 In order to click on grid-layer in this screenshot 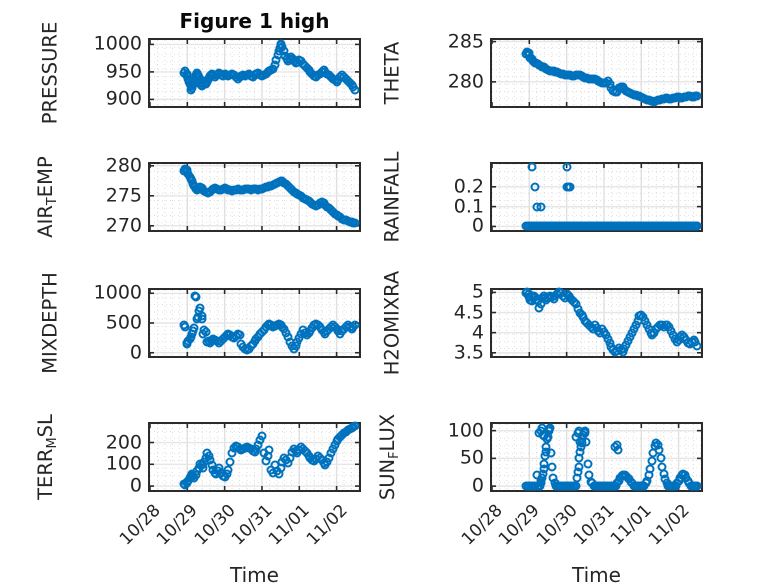, I will do `click(596, 457)`.